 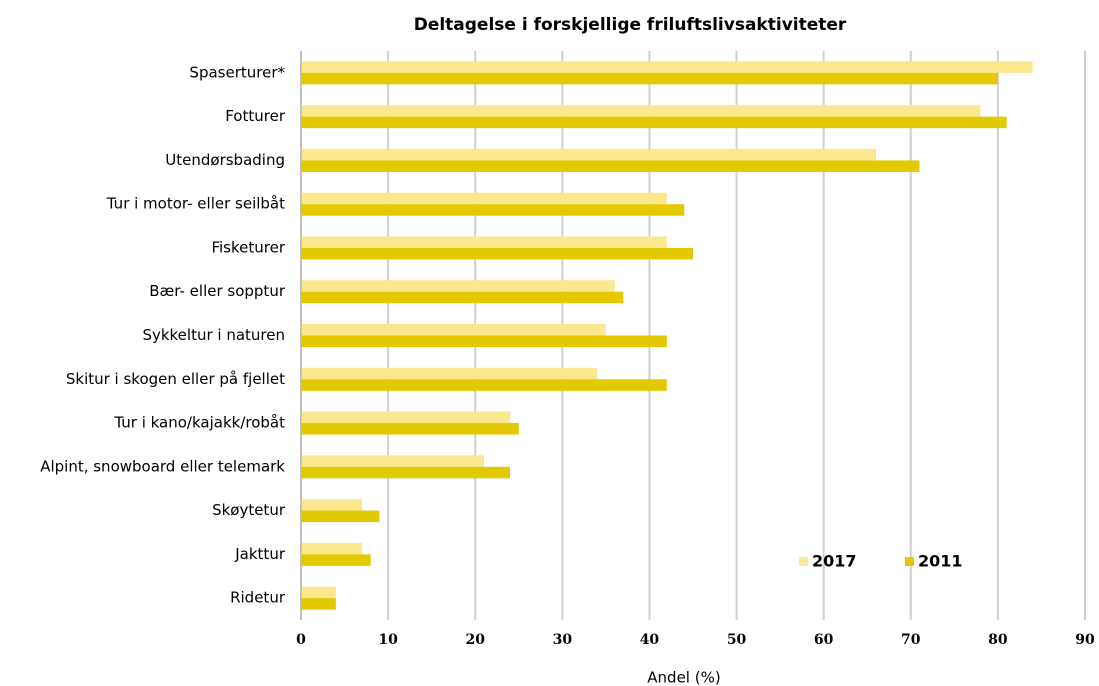 I want to click on y-tick-label: Spaserturer*, so click(x=237, y=72).